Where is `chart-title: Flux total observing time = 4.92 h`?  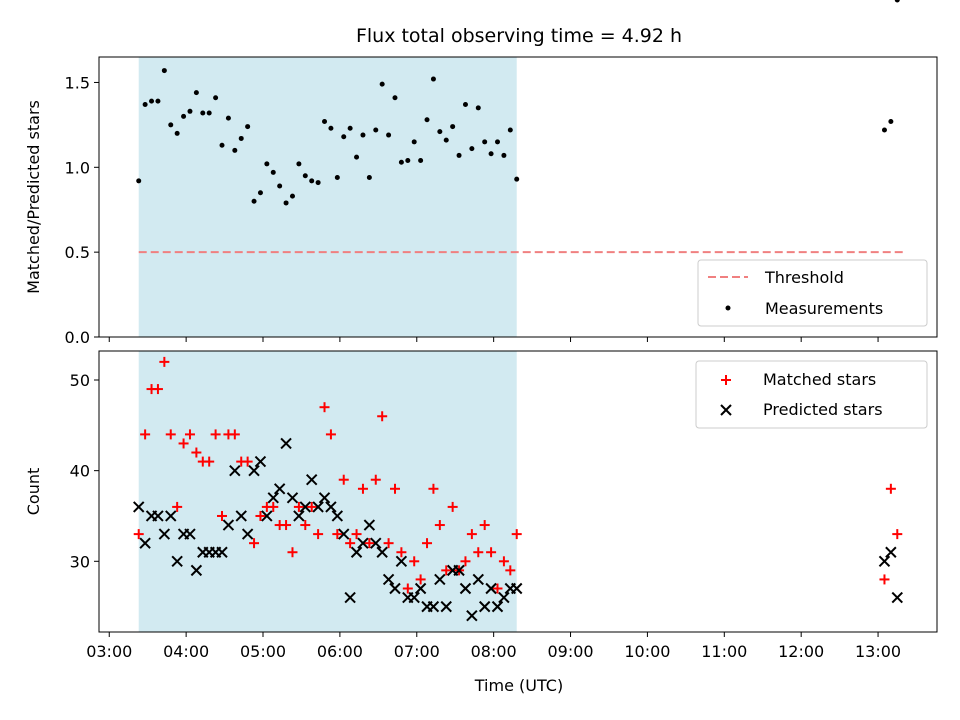 chart-title: Flux total observing time = 4.92 h is located at coordinates (519, 36).